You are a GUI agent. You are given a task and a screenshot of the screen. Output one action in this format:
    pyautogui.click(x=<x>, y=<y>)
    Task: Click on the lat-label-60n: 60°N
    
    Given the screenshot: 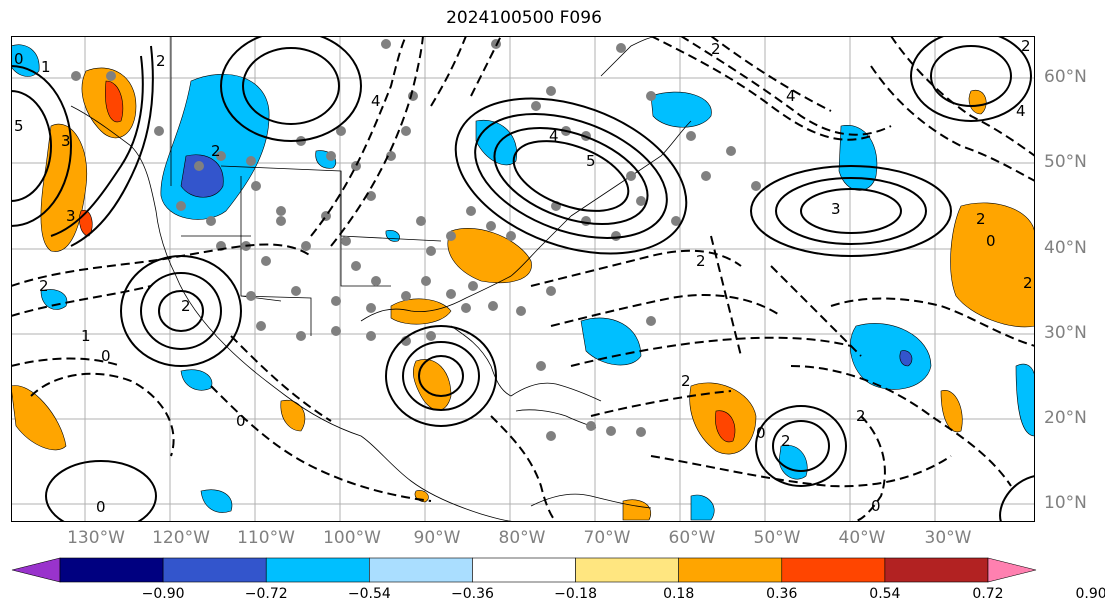 What is the action you would take?
    pyautogui.click(x=1065, y=77)
    